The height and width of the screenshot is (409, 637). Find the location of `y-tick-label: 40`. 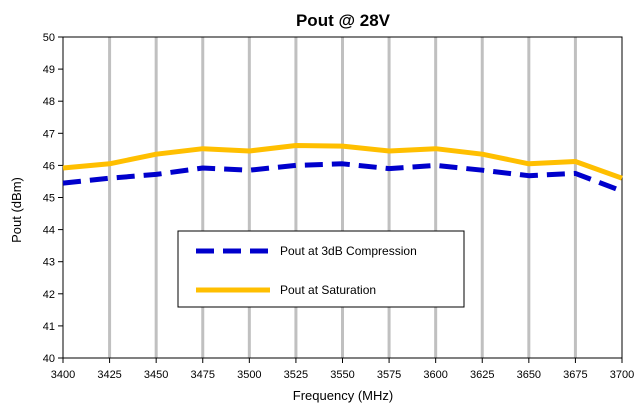

y-tick-label: 40 is located at coordinates (49, 359).